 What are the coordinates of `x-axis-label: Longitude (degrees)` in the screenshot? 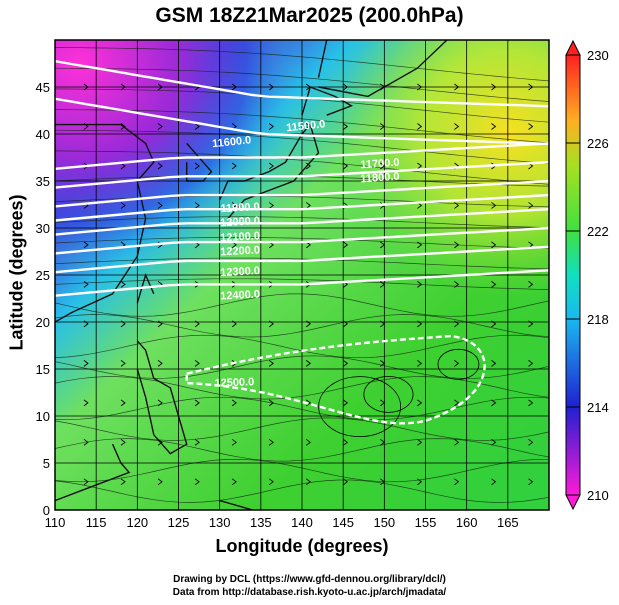 It's located at (302, 546).